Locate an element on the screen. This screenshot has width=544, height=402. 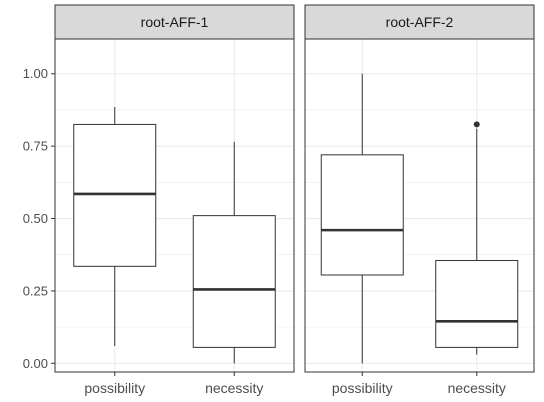
y-axis: 0.00 0.25 0.50 0.75 1.00 is located at coordinates (39, 218).